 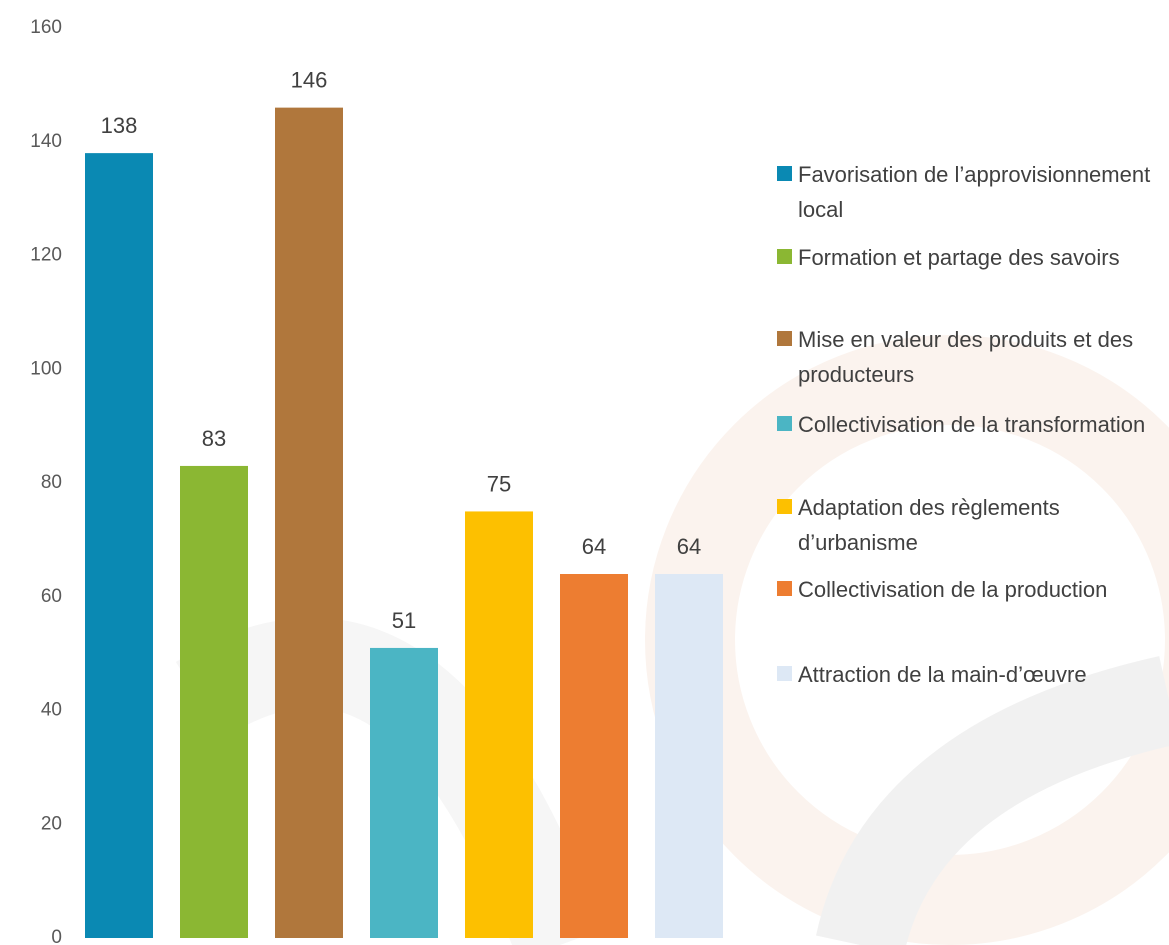 What do you see at coordinates (953, 589) in the screenshot?
I see `legend-label: Collectivisation de la production` at bounding box center [953, 589].